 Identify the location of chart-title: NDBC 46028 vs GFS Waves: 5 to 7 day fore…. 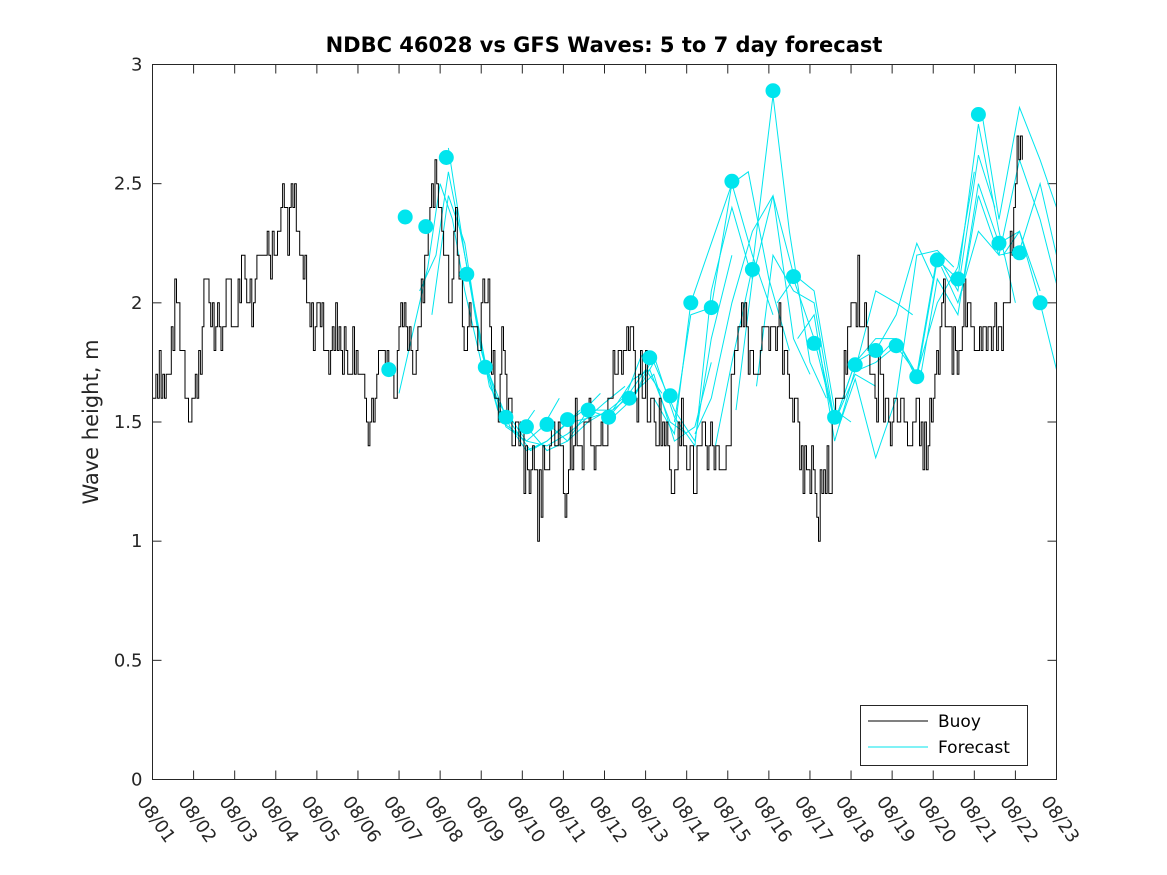
(604, 45).